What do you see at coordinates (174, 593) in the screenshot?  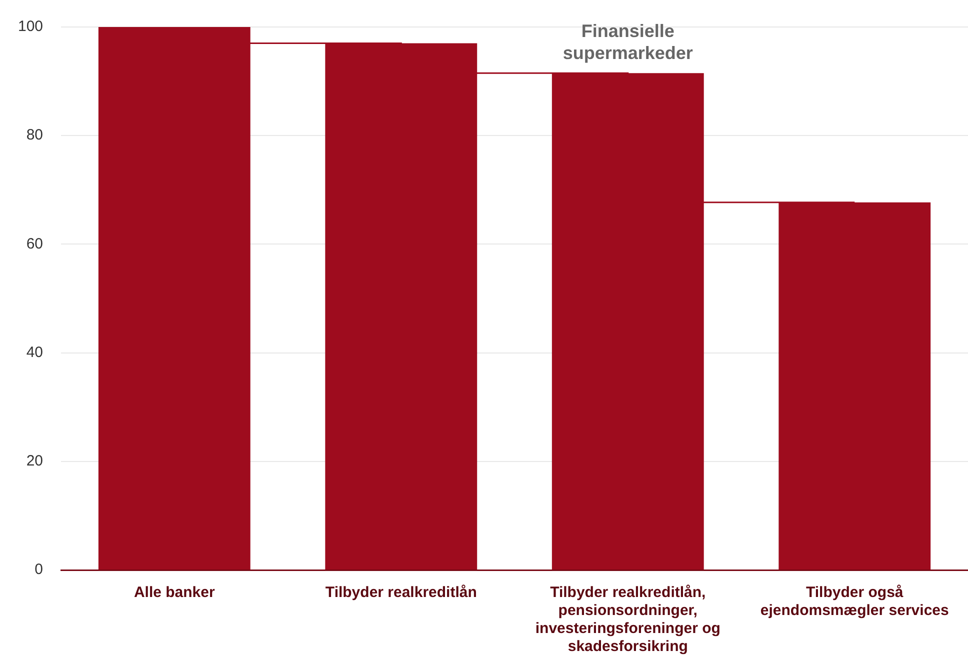 I see `x-tick-label: Alle banker` at bounding box center [174, 593].